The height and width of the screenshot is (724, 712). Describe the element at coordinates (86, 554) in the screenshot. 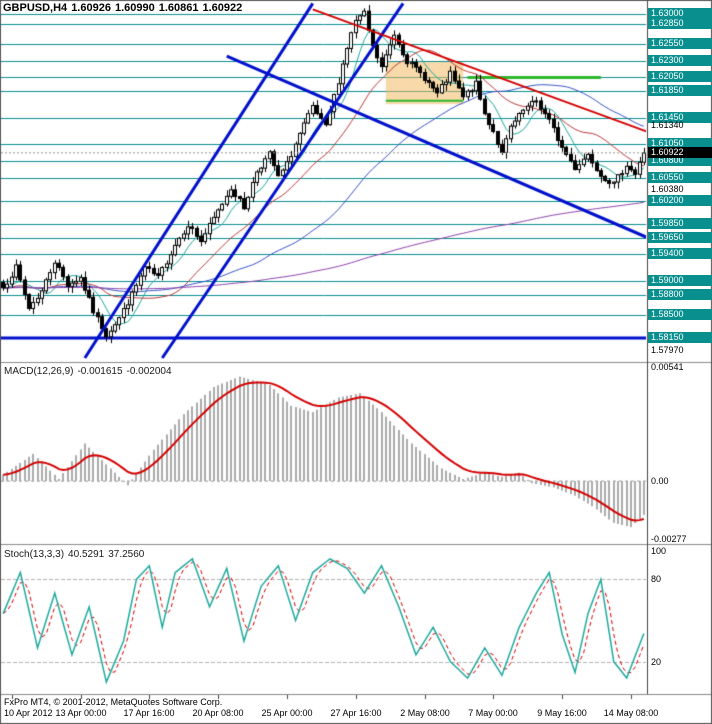

I see `stoch-value: 40.5291` at that location.